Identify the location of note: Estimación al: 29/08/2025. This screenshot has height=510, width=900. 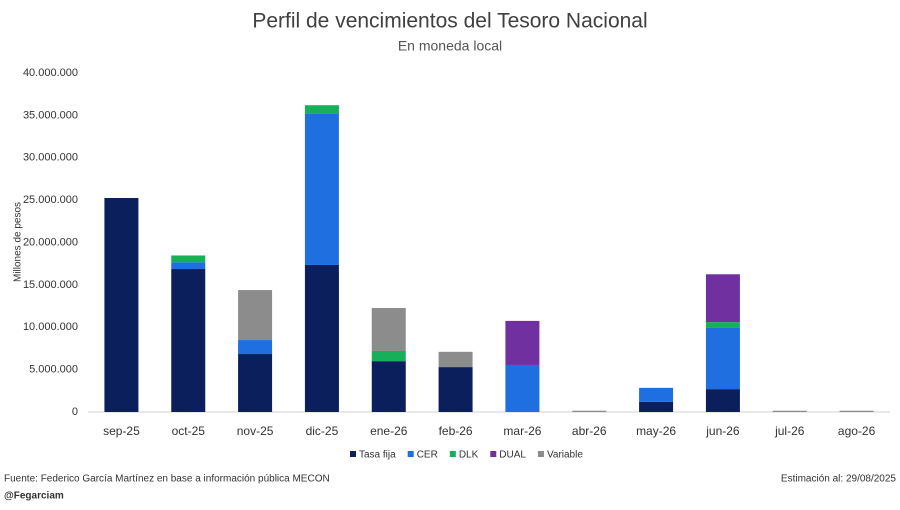
(839, 479).